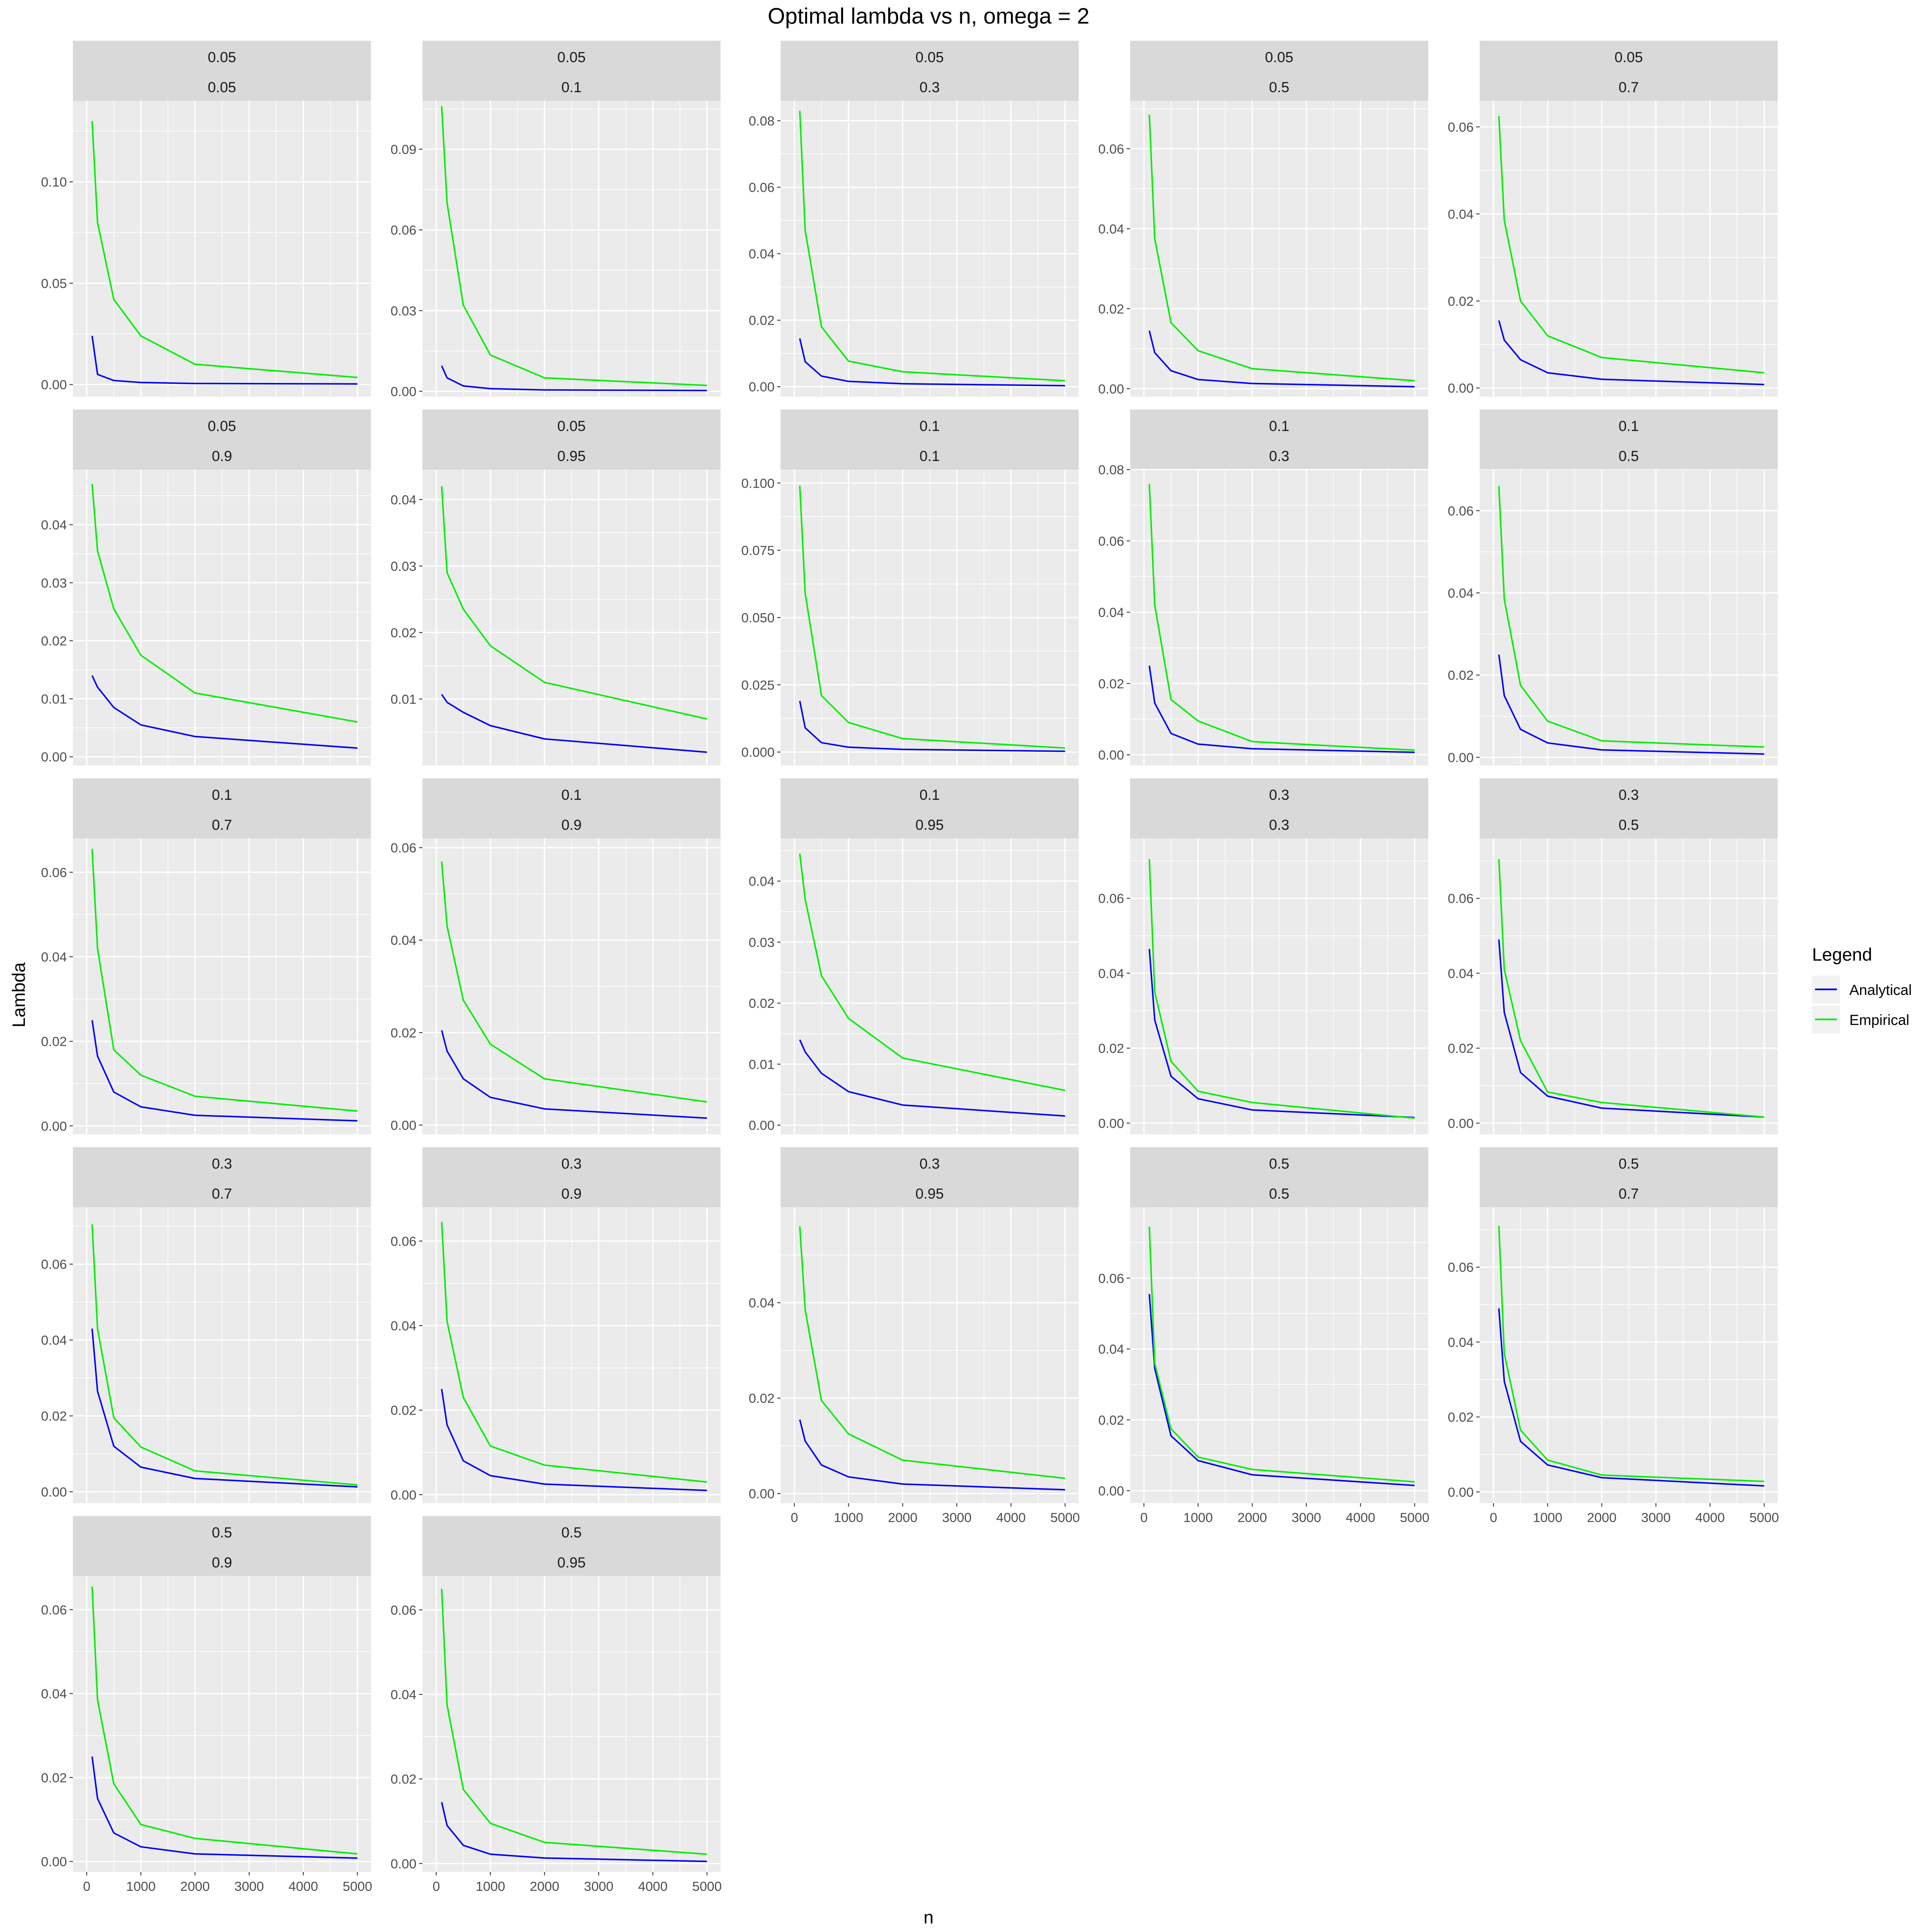 The width and height of the screenshot is (1930, 1932). I want to click on facet-panel: 0.1 0.95 0.00 0.01 0.02 0.03 0.04, so click(914, 956).